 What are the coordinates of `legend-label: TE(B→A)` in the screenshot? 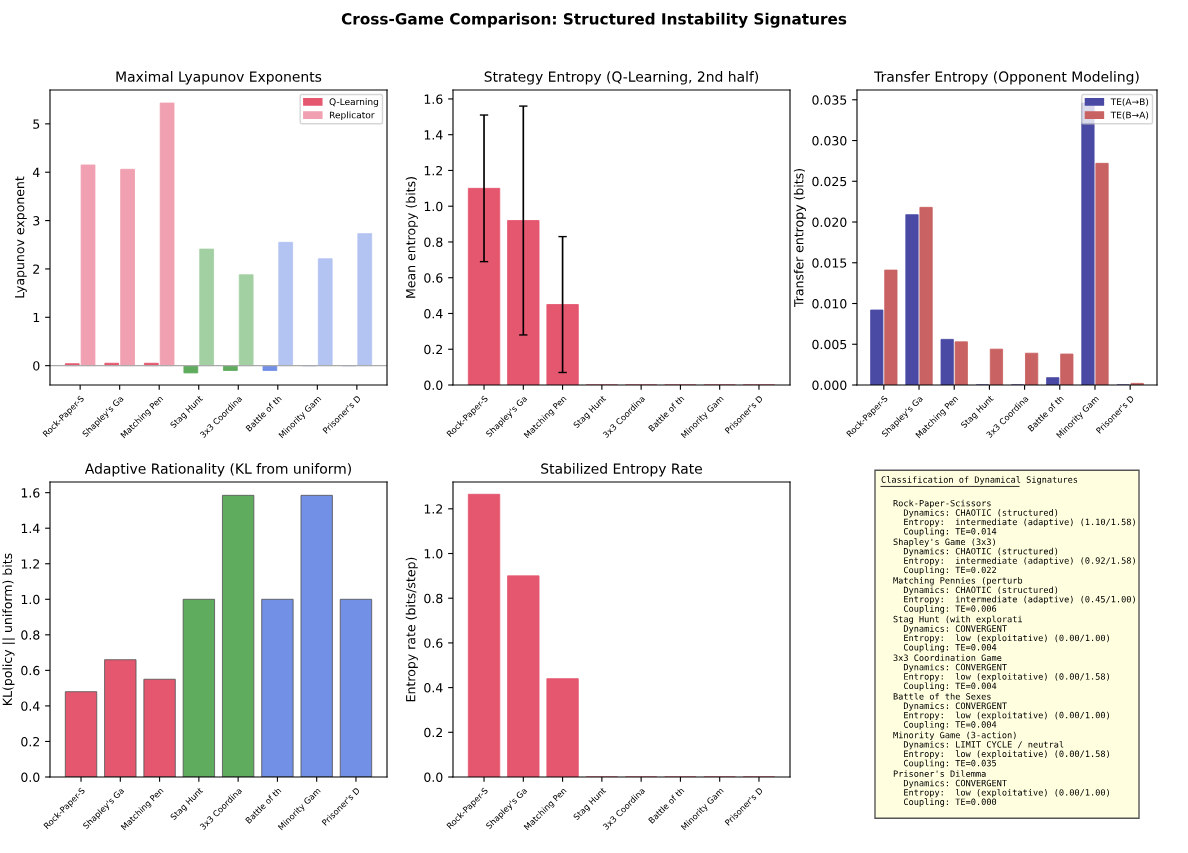 It's located at (1129, 115).